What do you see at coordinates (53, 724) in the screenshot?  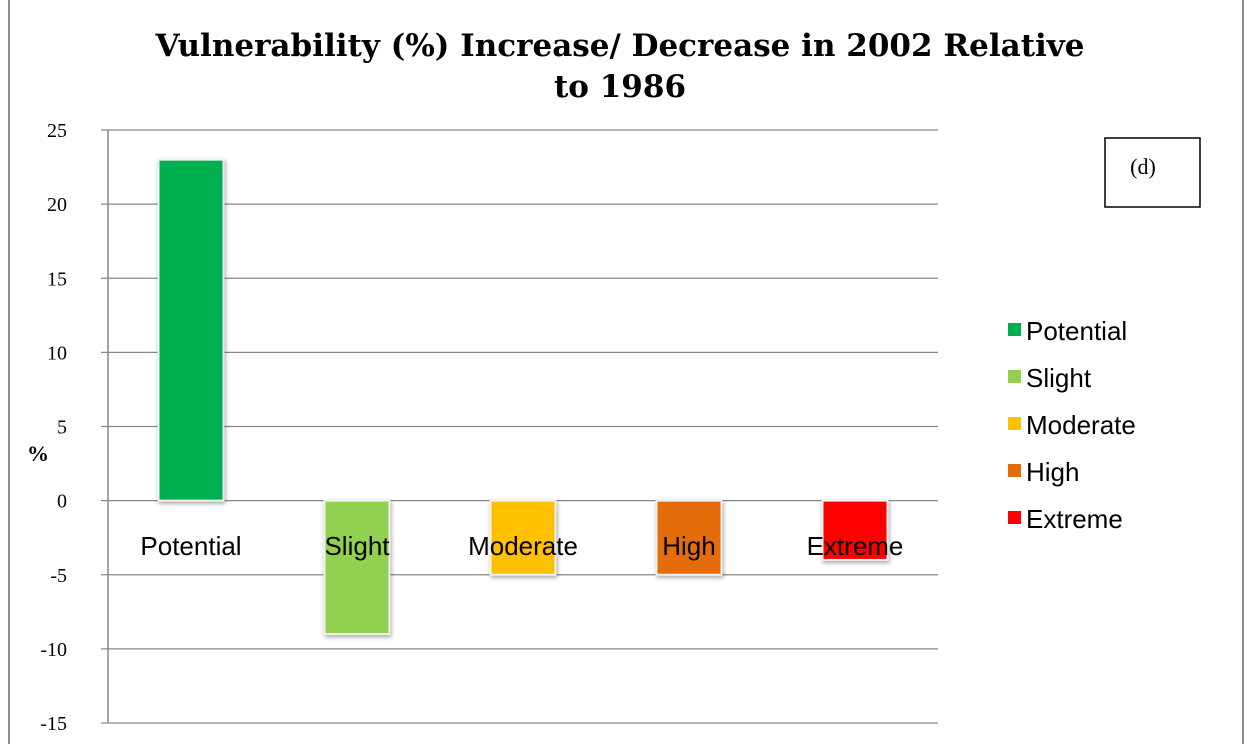 I see `y-tick-label: -15` at bounding box center [53, 724].